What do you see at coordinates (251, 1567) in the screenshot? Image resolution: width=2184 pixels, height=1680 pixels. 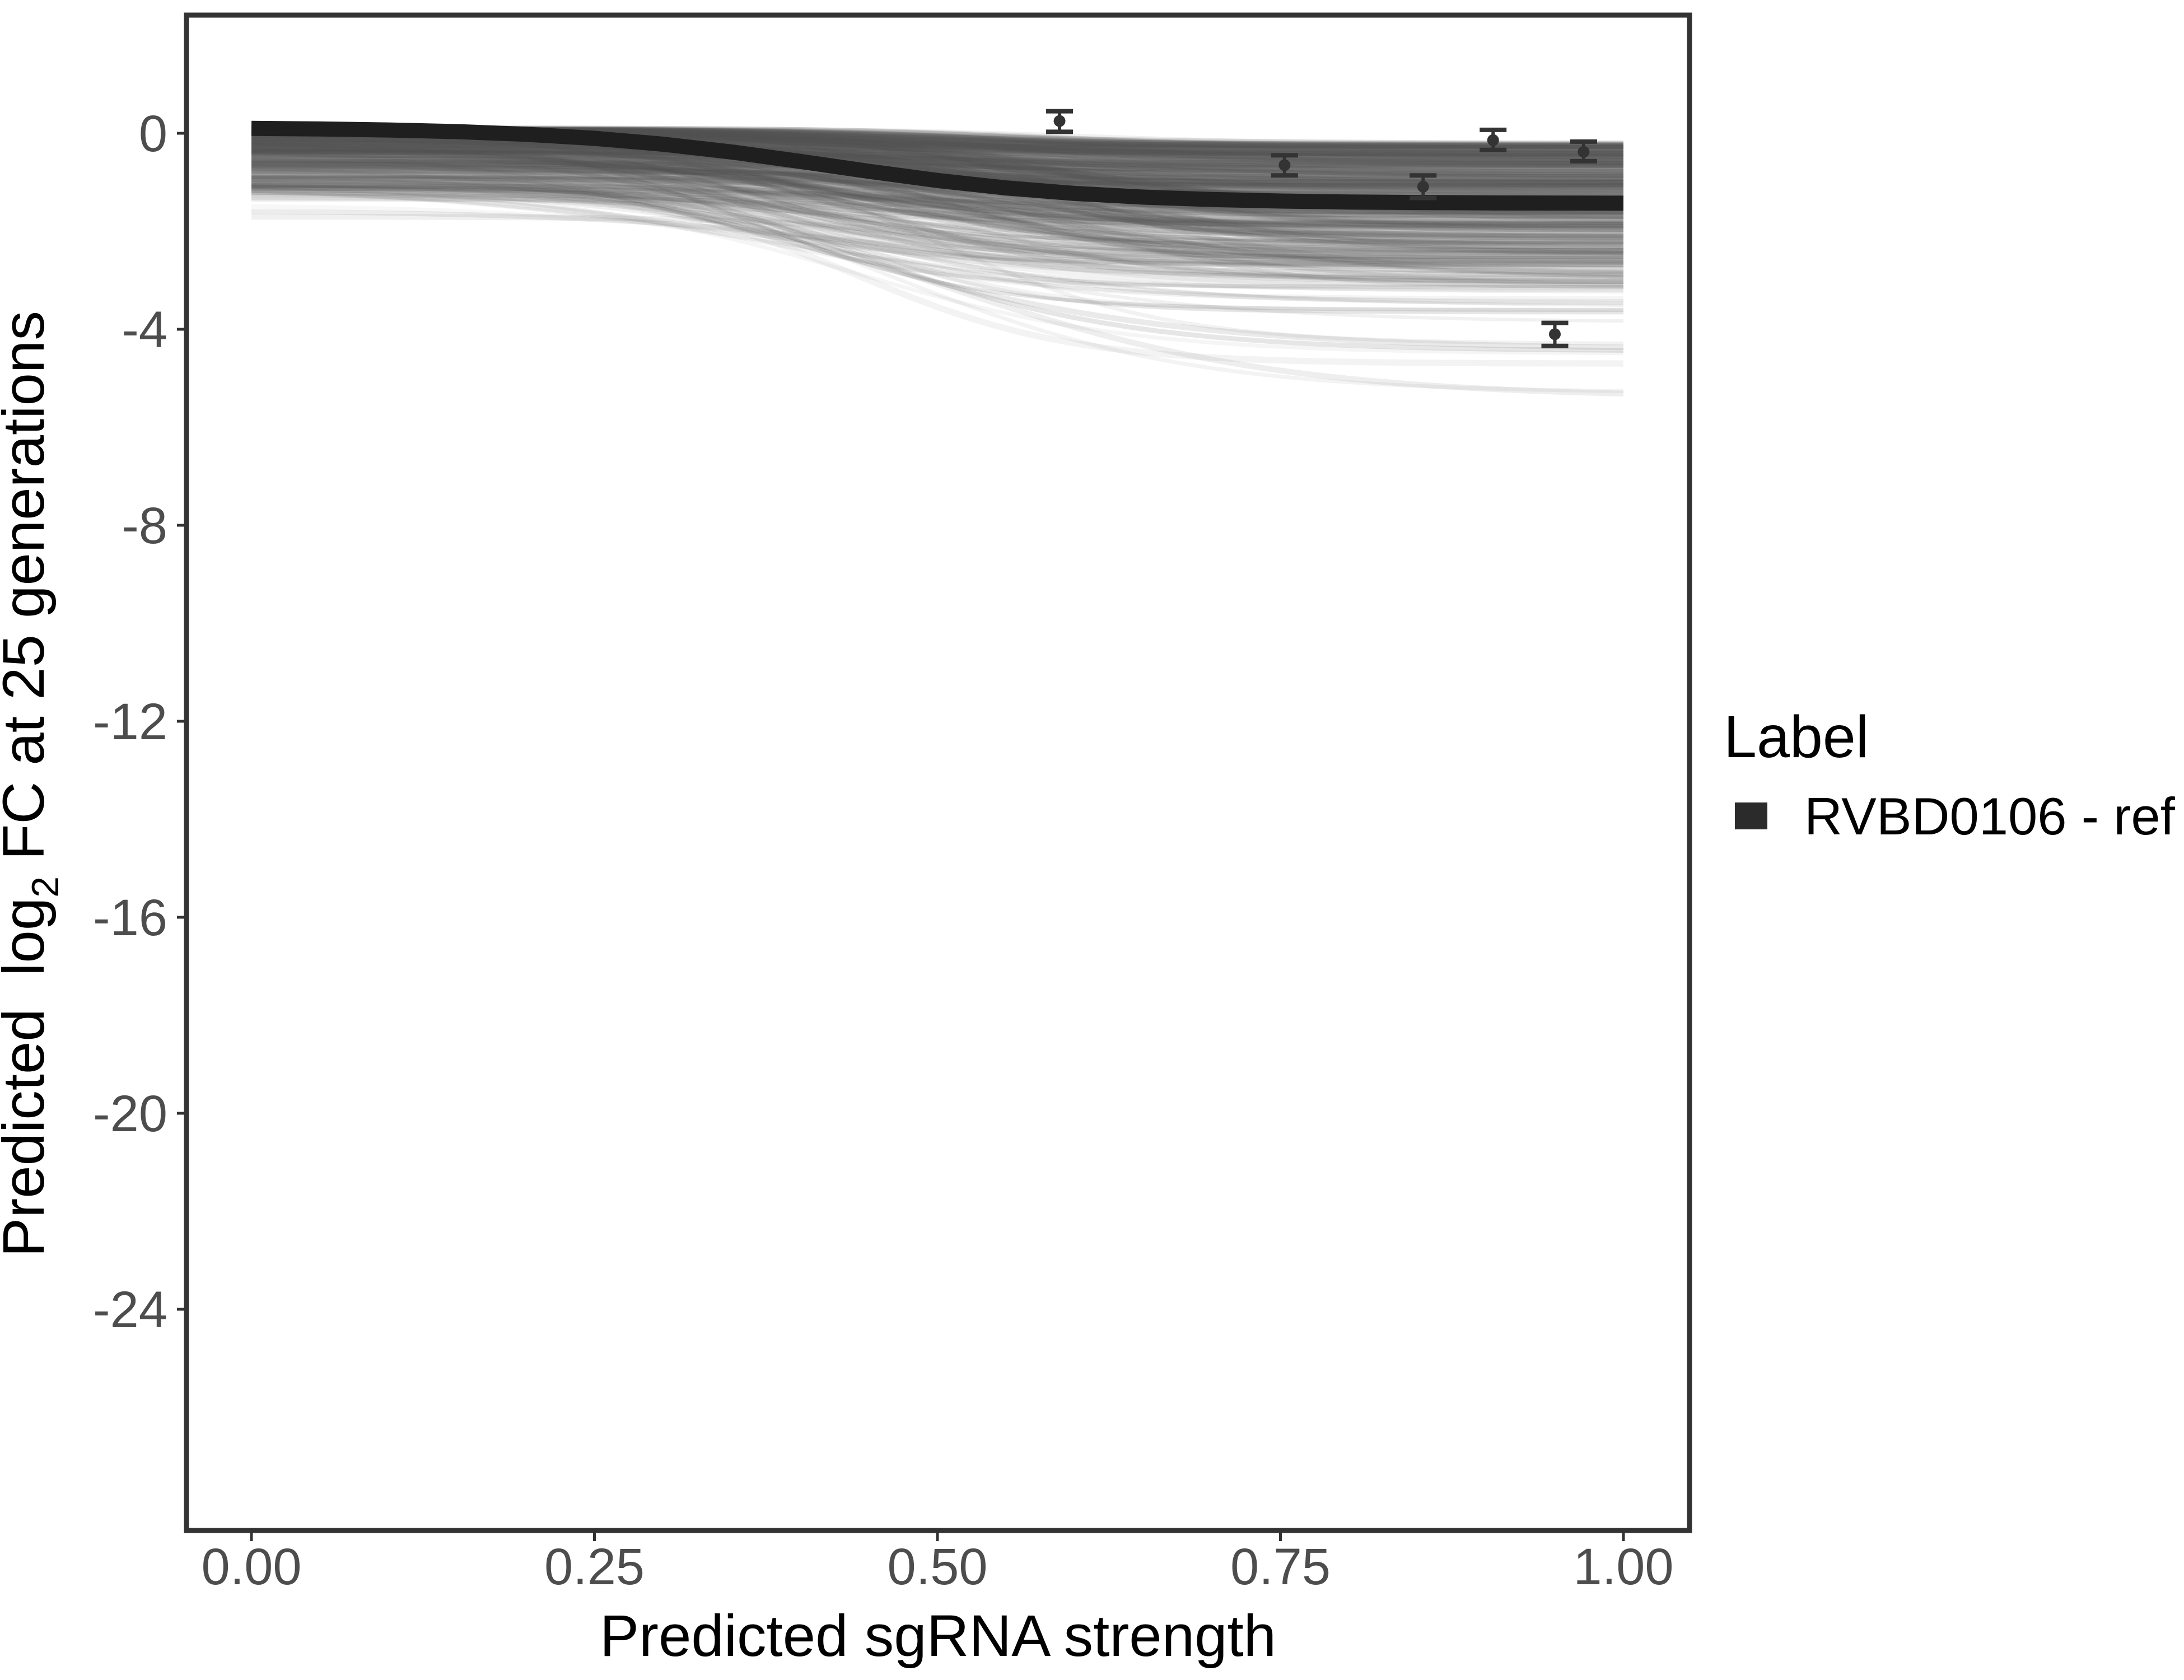 I see `x-tick-label: 0.00` at bounding box center [251, 1567].